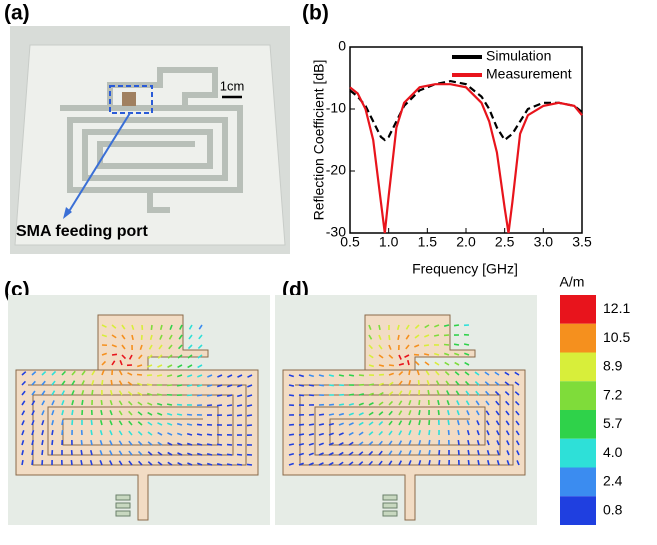 This screenshot has width=657, height=545. Describe the element at coordinates (613, 509) in the screenshot. I see `colorbar-label: 0.8` at that location.